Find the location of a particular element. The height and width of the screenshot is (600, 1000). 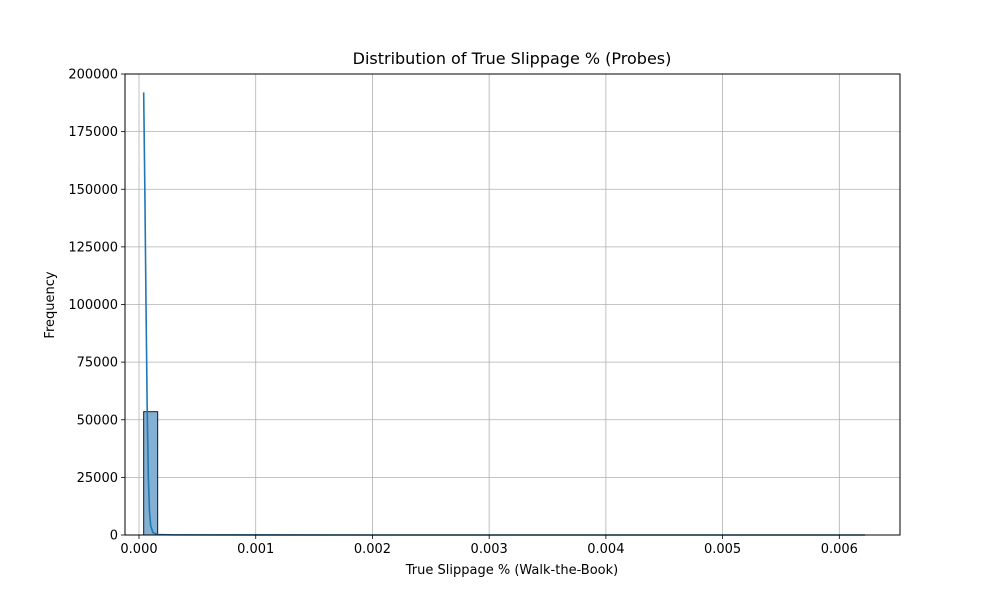

y-tick-label: 100000 is located at coordinates (93, 305).